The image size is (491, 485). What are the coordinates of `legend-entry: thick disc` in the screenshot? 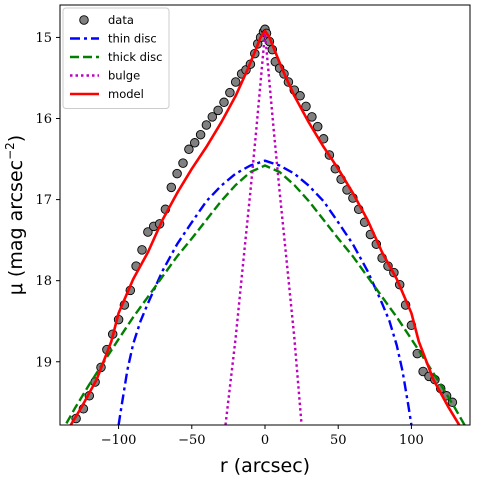 It's located at (116, 57).